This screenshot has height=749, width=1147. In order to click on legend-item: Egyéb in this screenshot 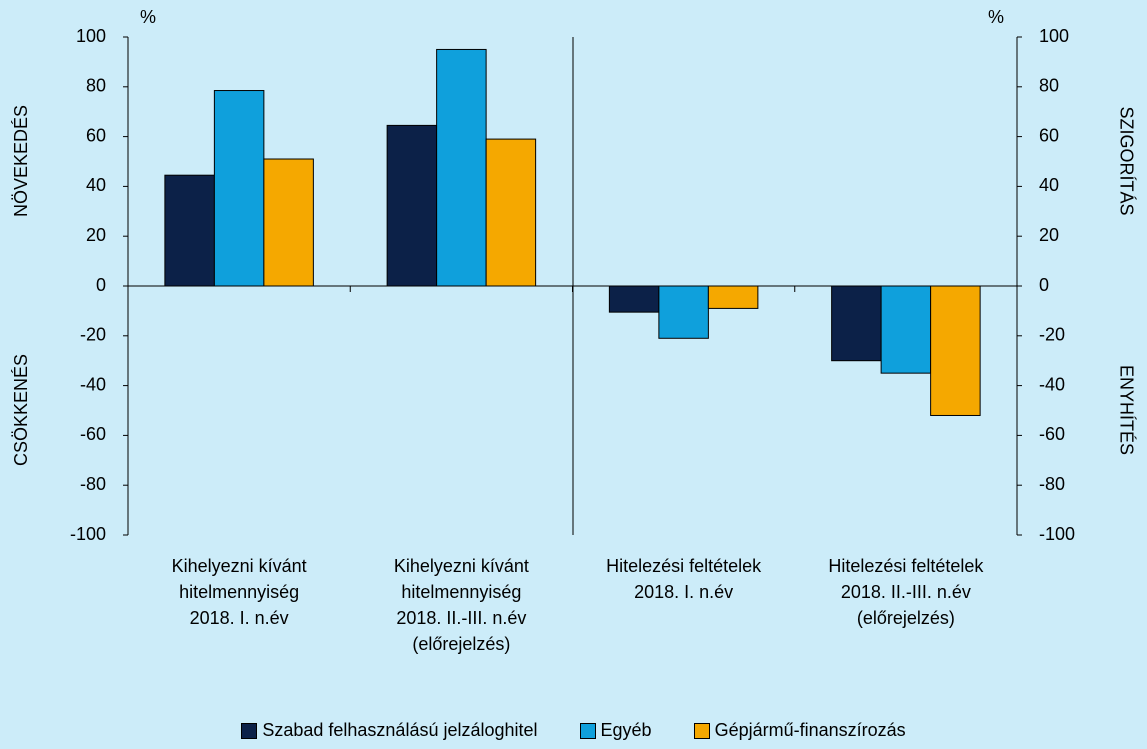, I will do `click(615, 730)`.